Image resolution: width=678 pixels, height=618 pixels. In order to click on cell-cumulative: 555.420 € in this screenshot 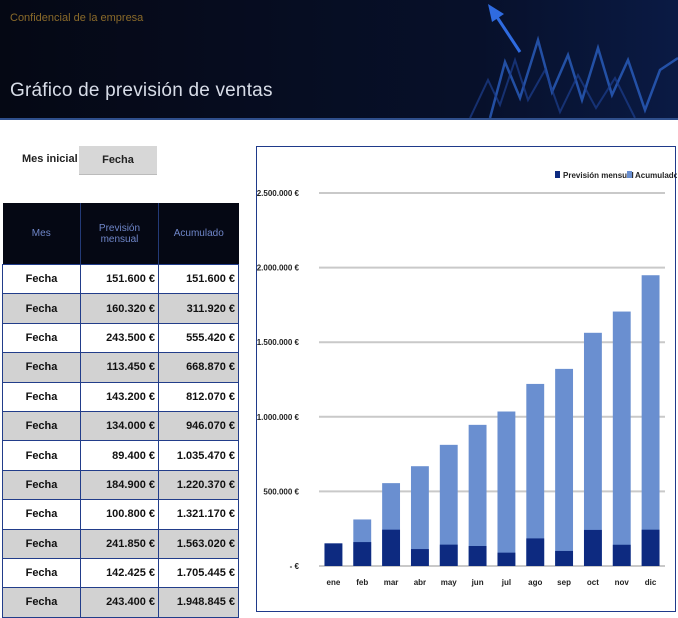, I will do `click(198, 338)`.